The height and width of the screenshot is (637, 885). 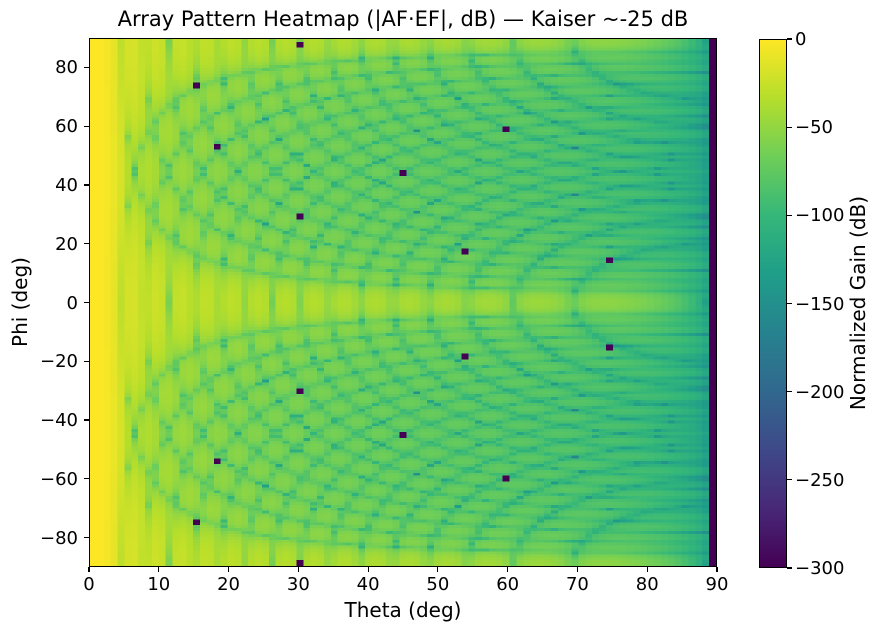 What do you see at coordinates (89, 584) in the screenshot?
I see `x-tick-label: 0` at bounding box center [89, 584].